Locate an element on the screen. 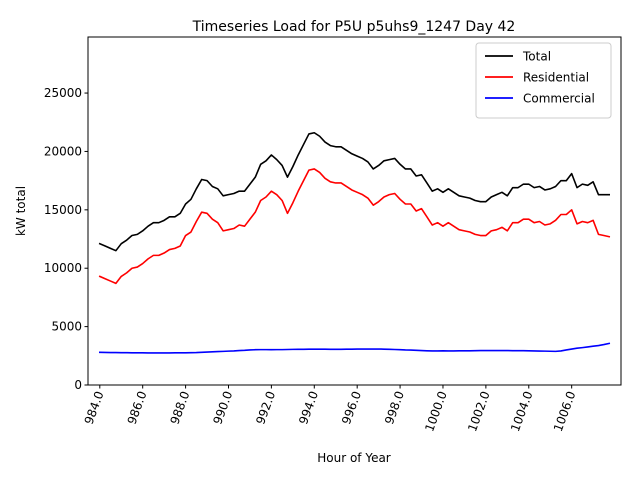  legend-box is located at coordinates (543, 80).